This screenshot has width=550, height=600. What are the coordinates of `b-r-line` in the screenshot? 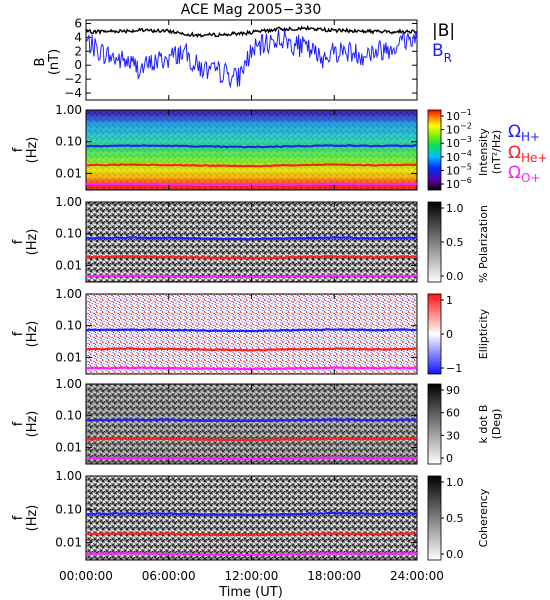 It's located at (251, 59).